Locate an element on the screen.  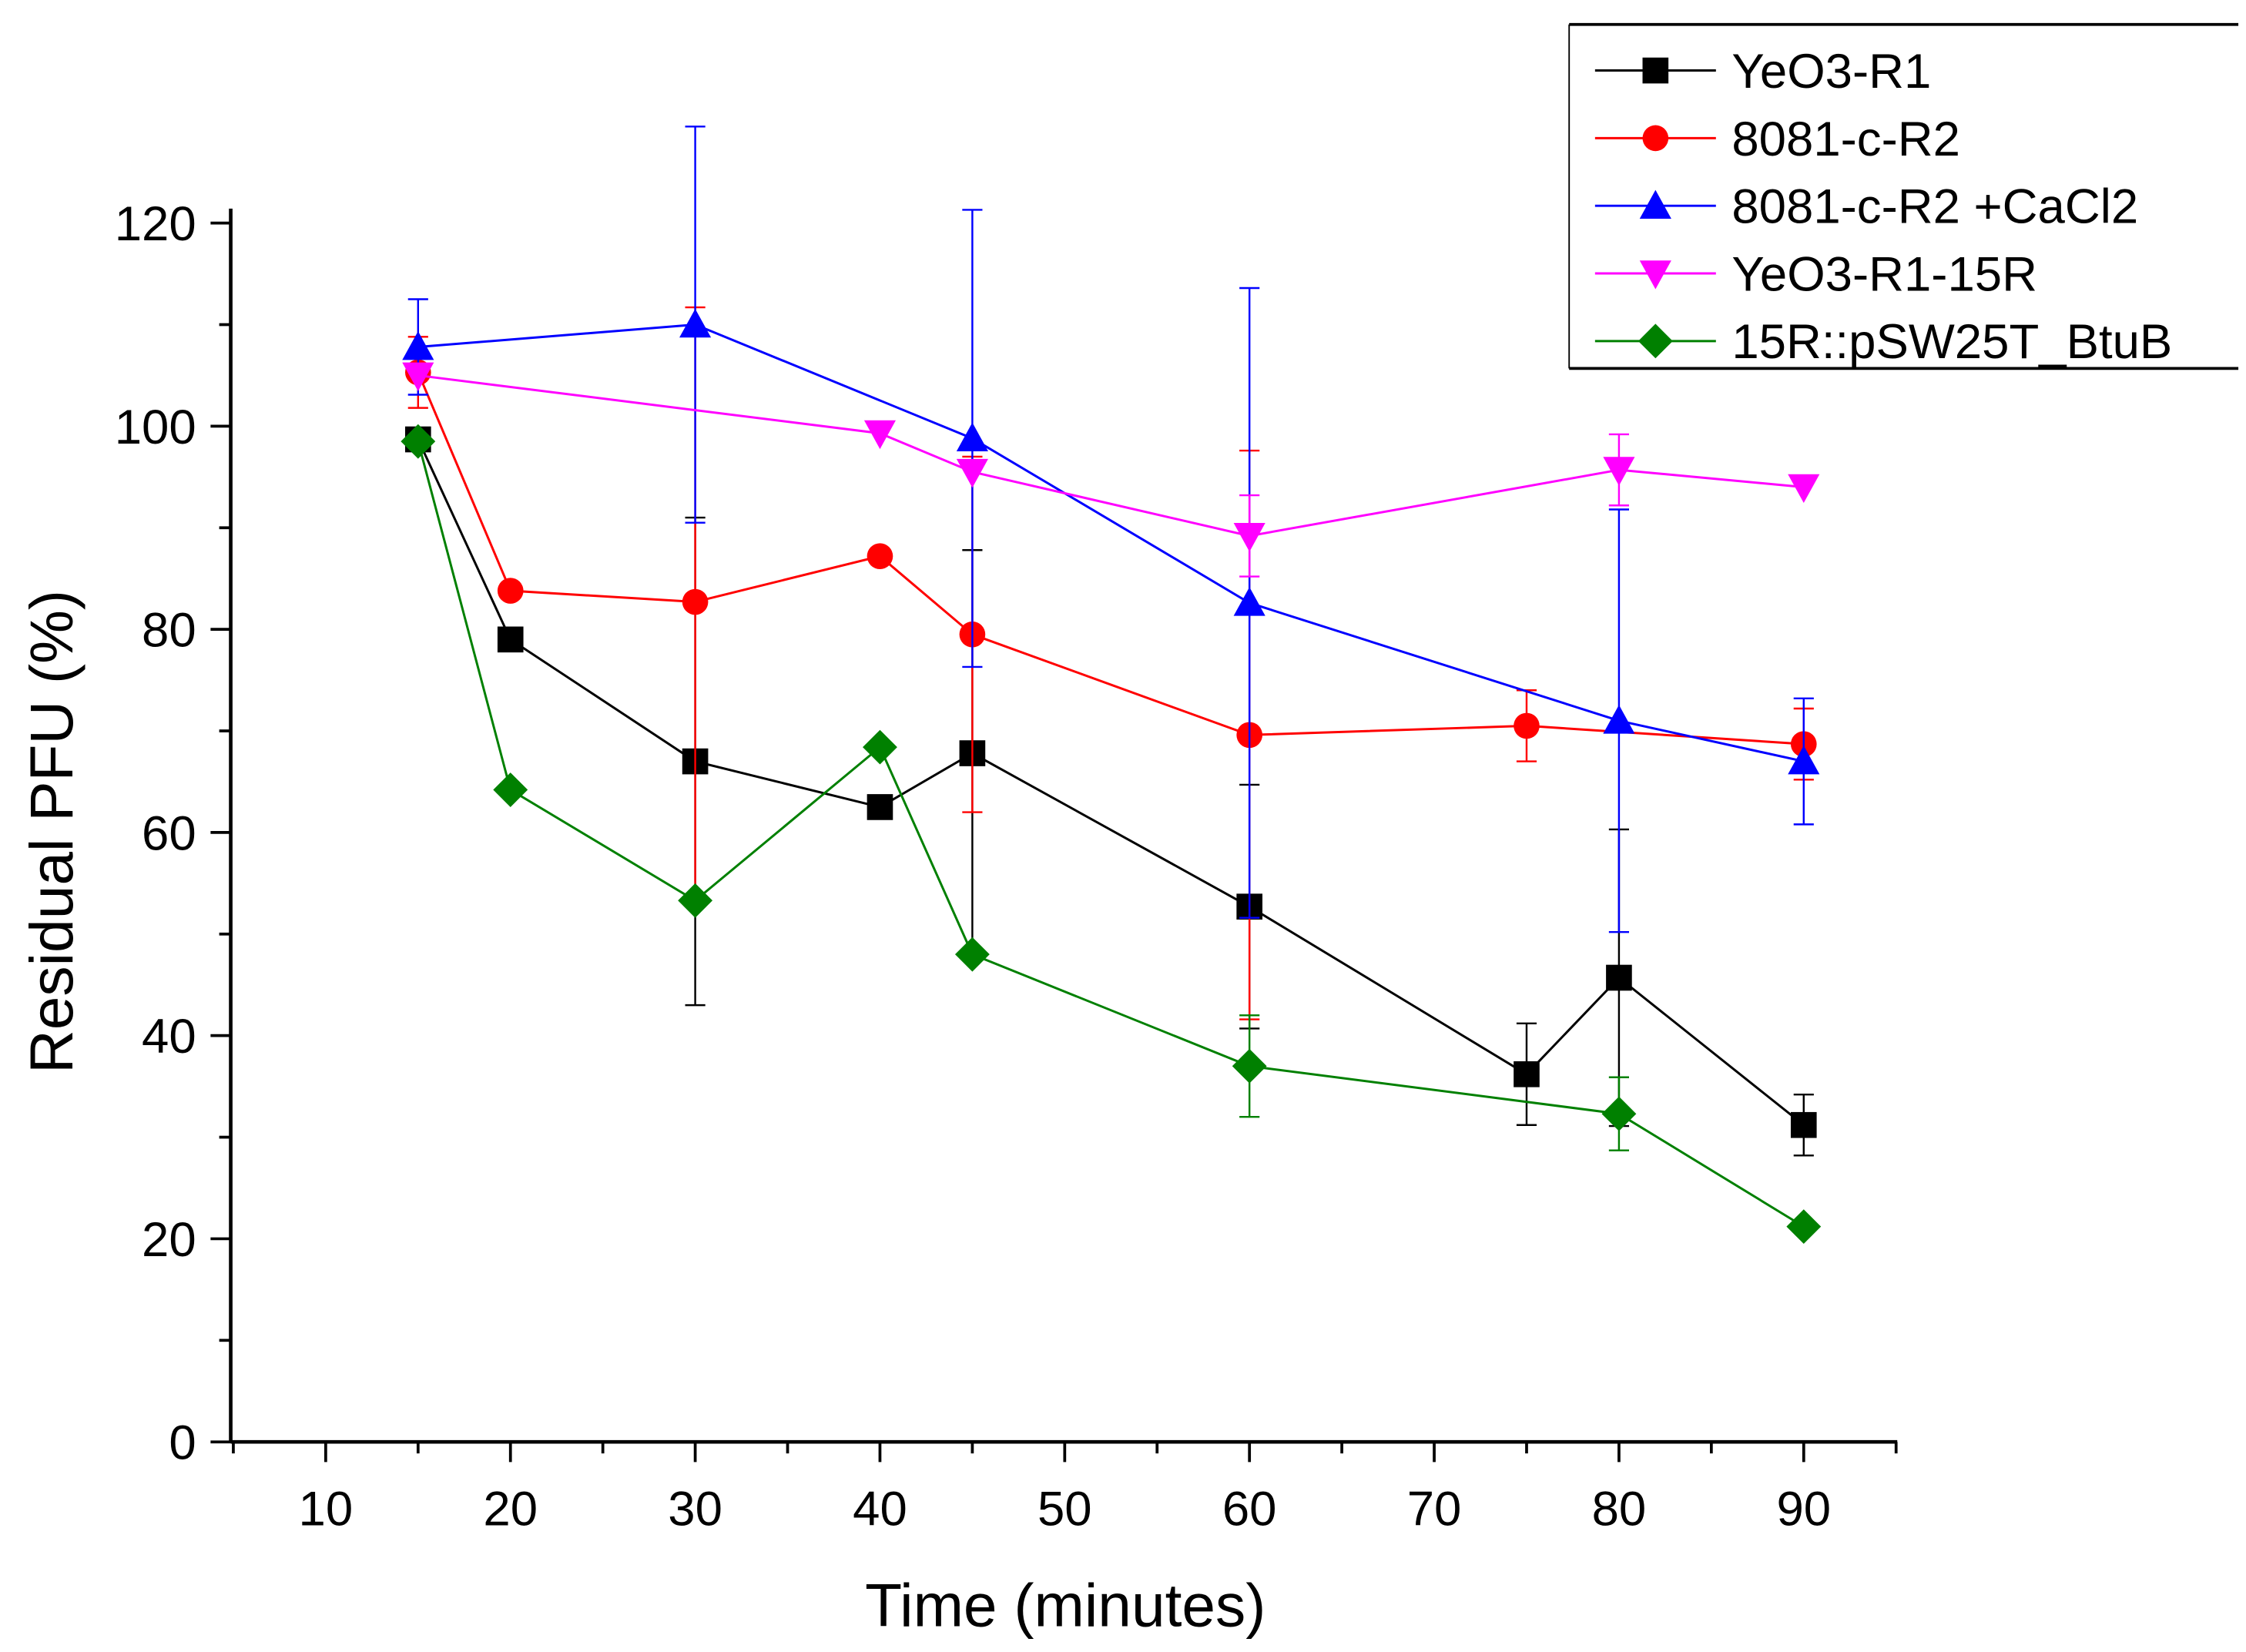
legend-label: YeO3-R1 is located at coordinates (1831, 71).